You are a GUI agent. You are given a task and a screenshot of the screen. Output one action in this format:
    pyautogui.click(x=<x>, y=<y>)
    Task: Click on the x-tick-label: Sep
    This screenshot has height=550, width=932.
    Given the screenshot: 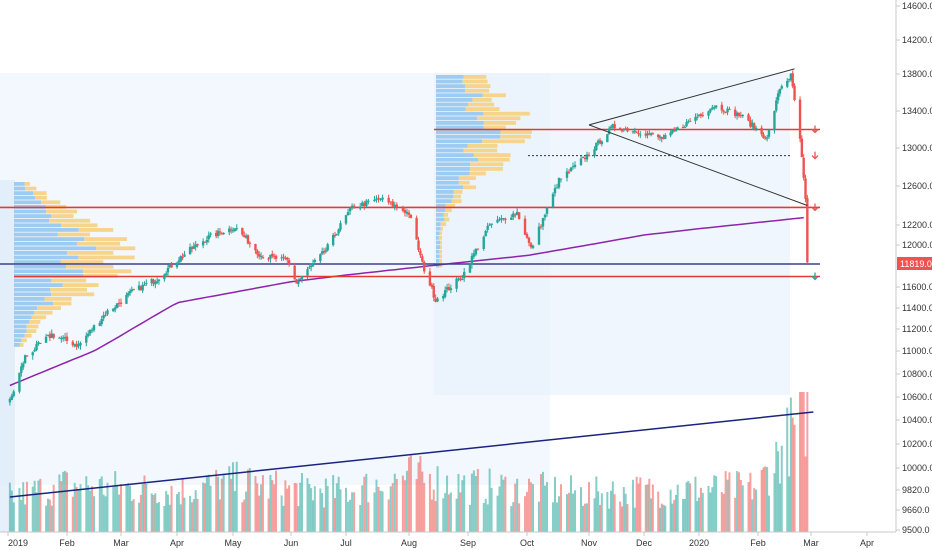 What is the action you would take?
    pyautogui.click(x=468, y=543)
    